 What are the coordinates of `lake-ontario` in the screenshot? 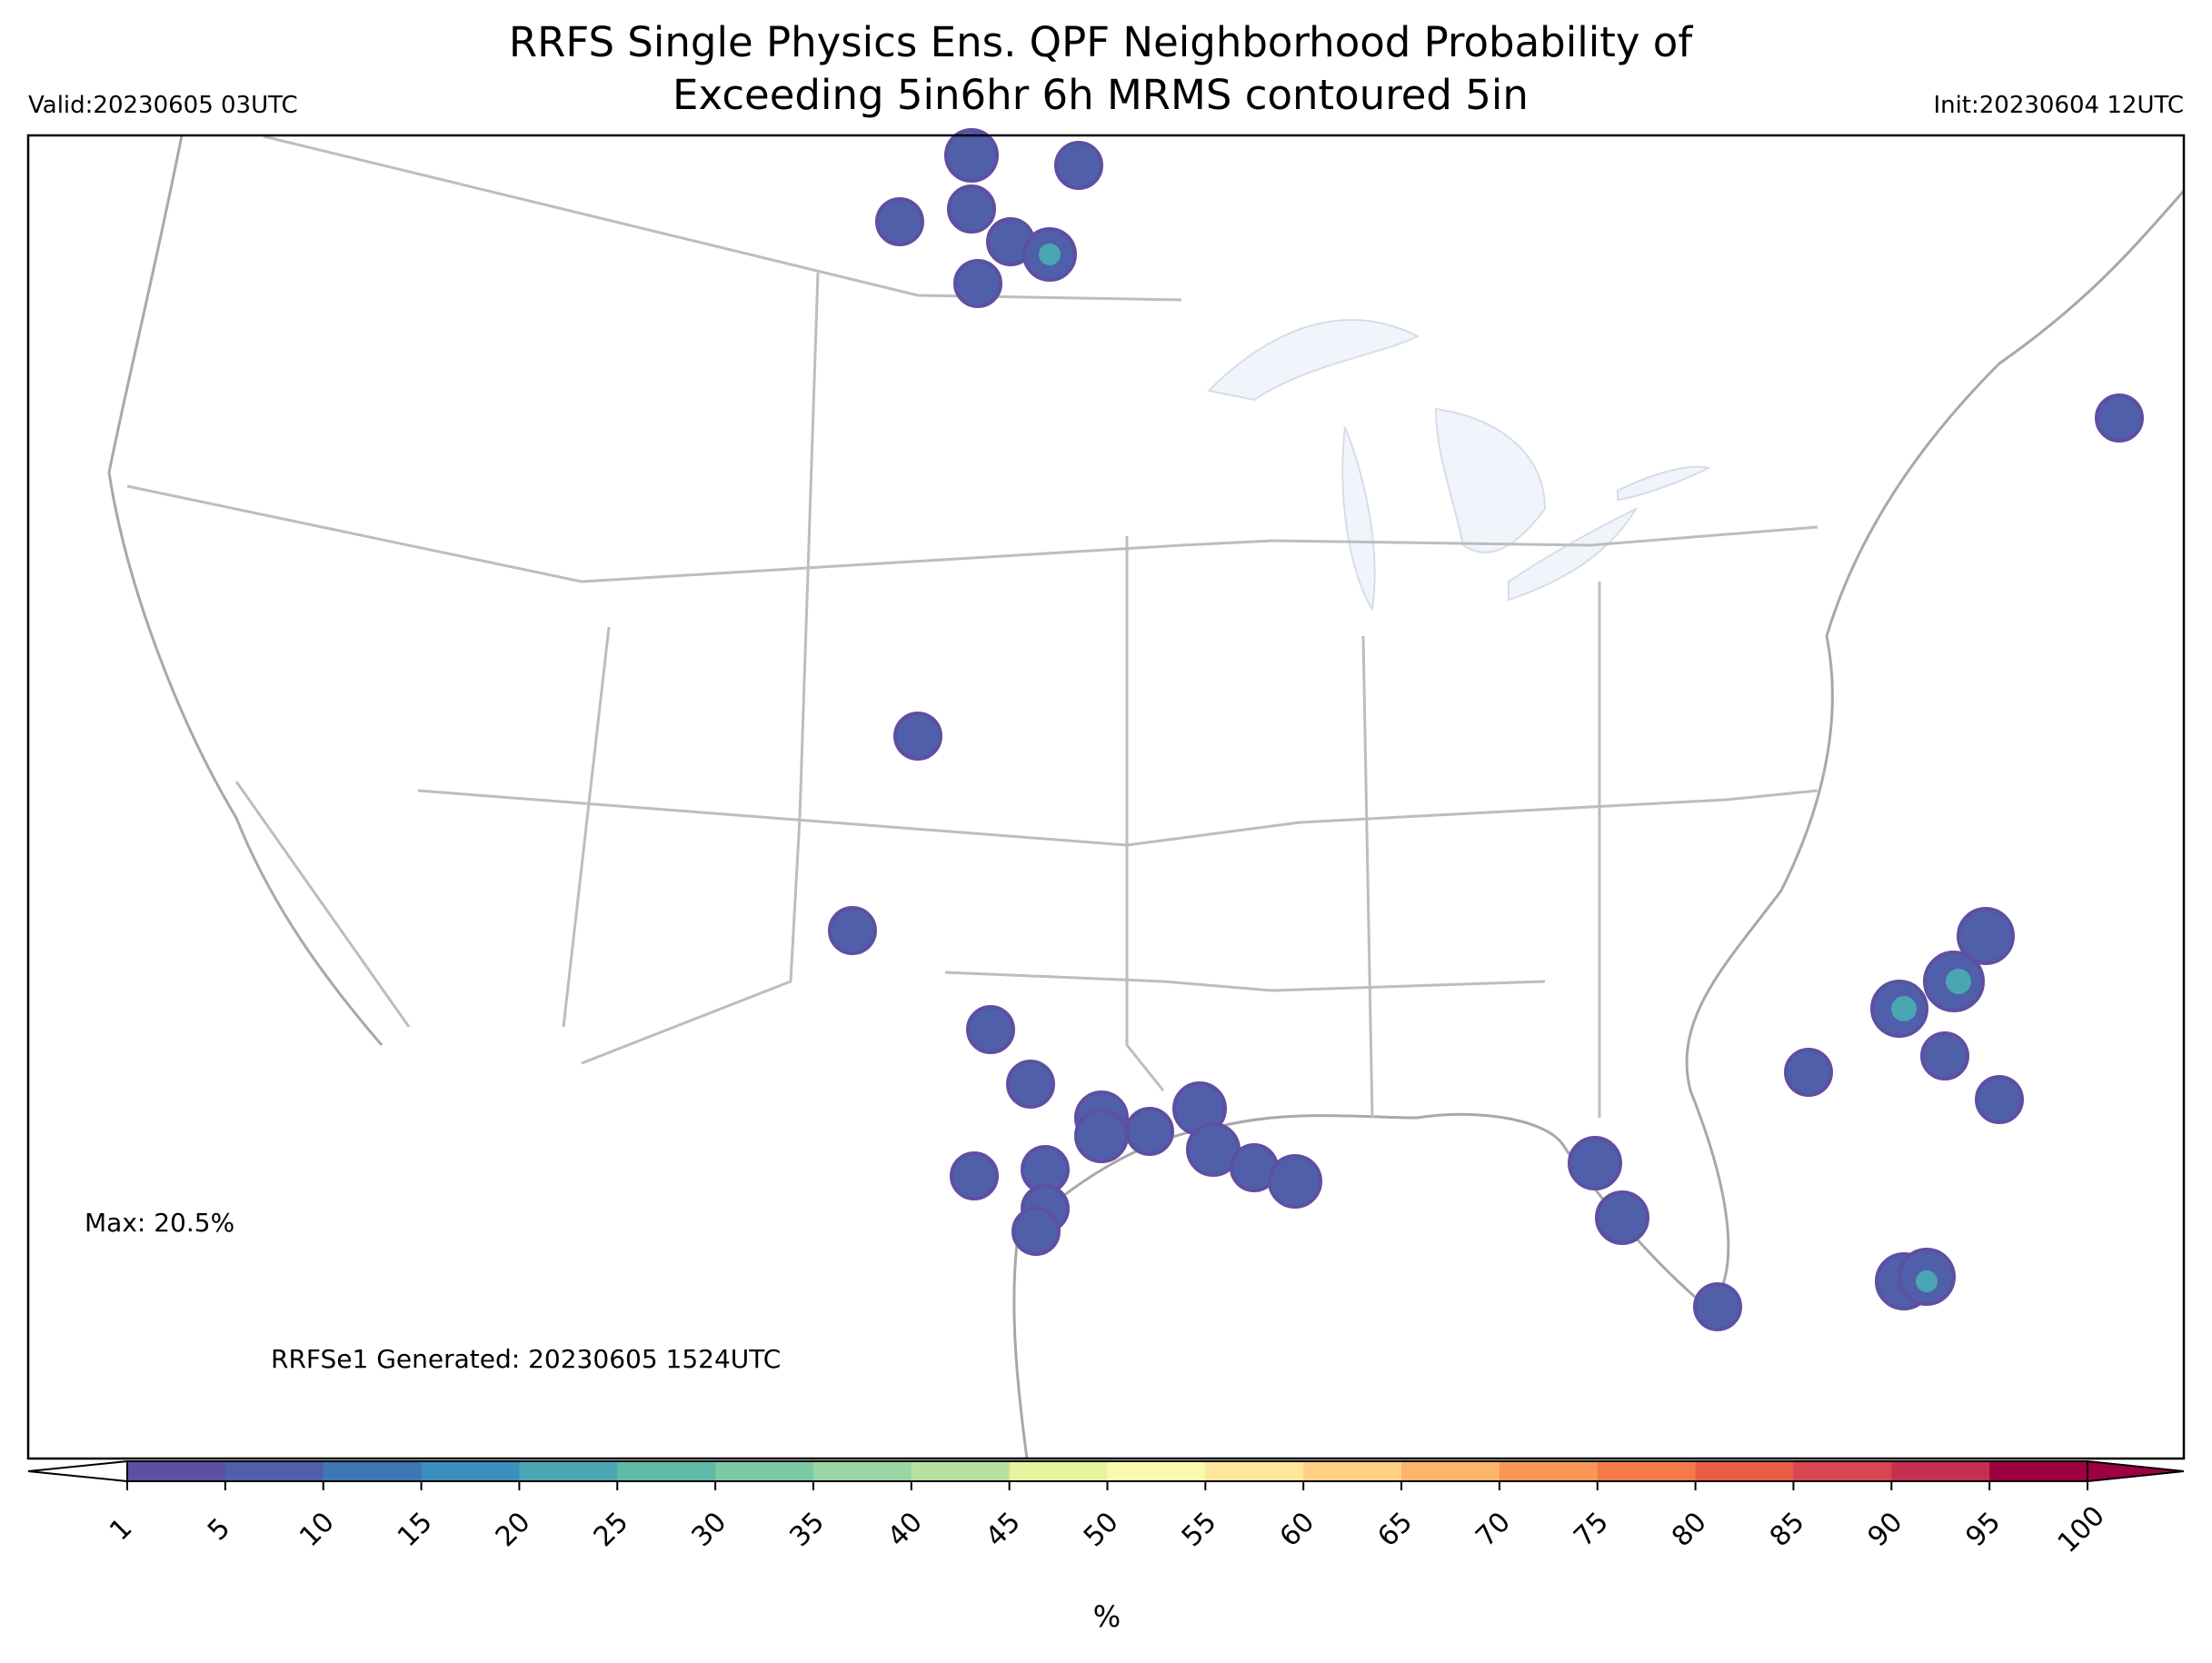 It's located at (1664, 483).